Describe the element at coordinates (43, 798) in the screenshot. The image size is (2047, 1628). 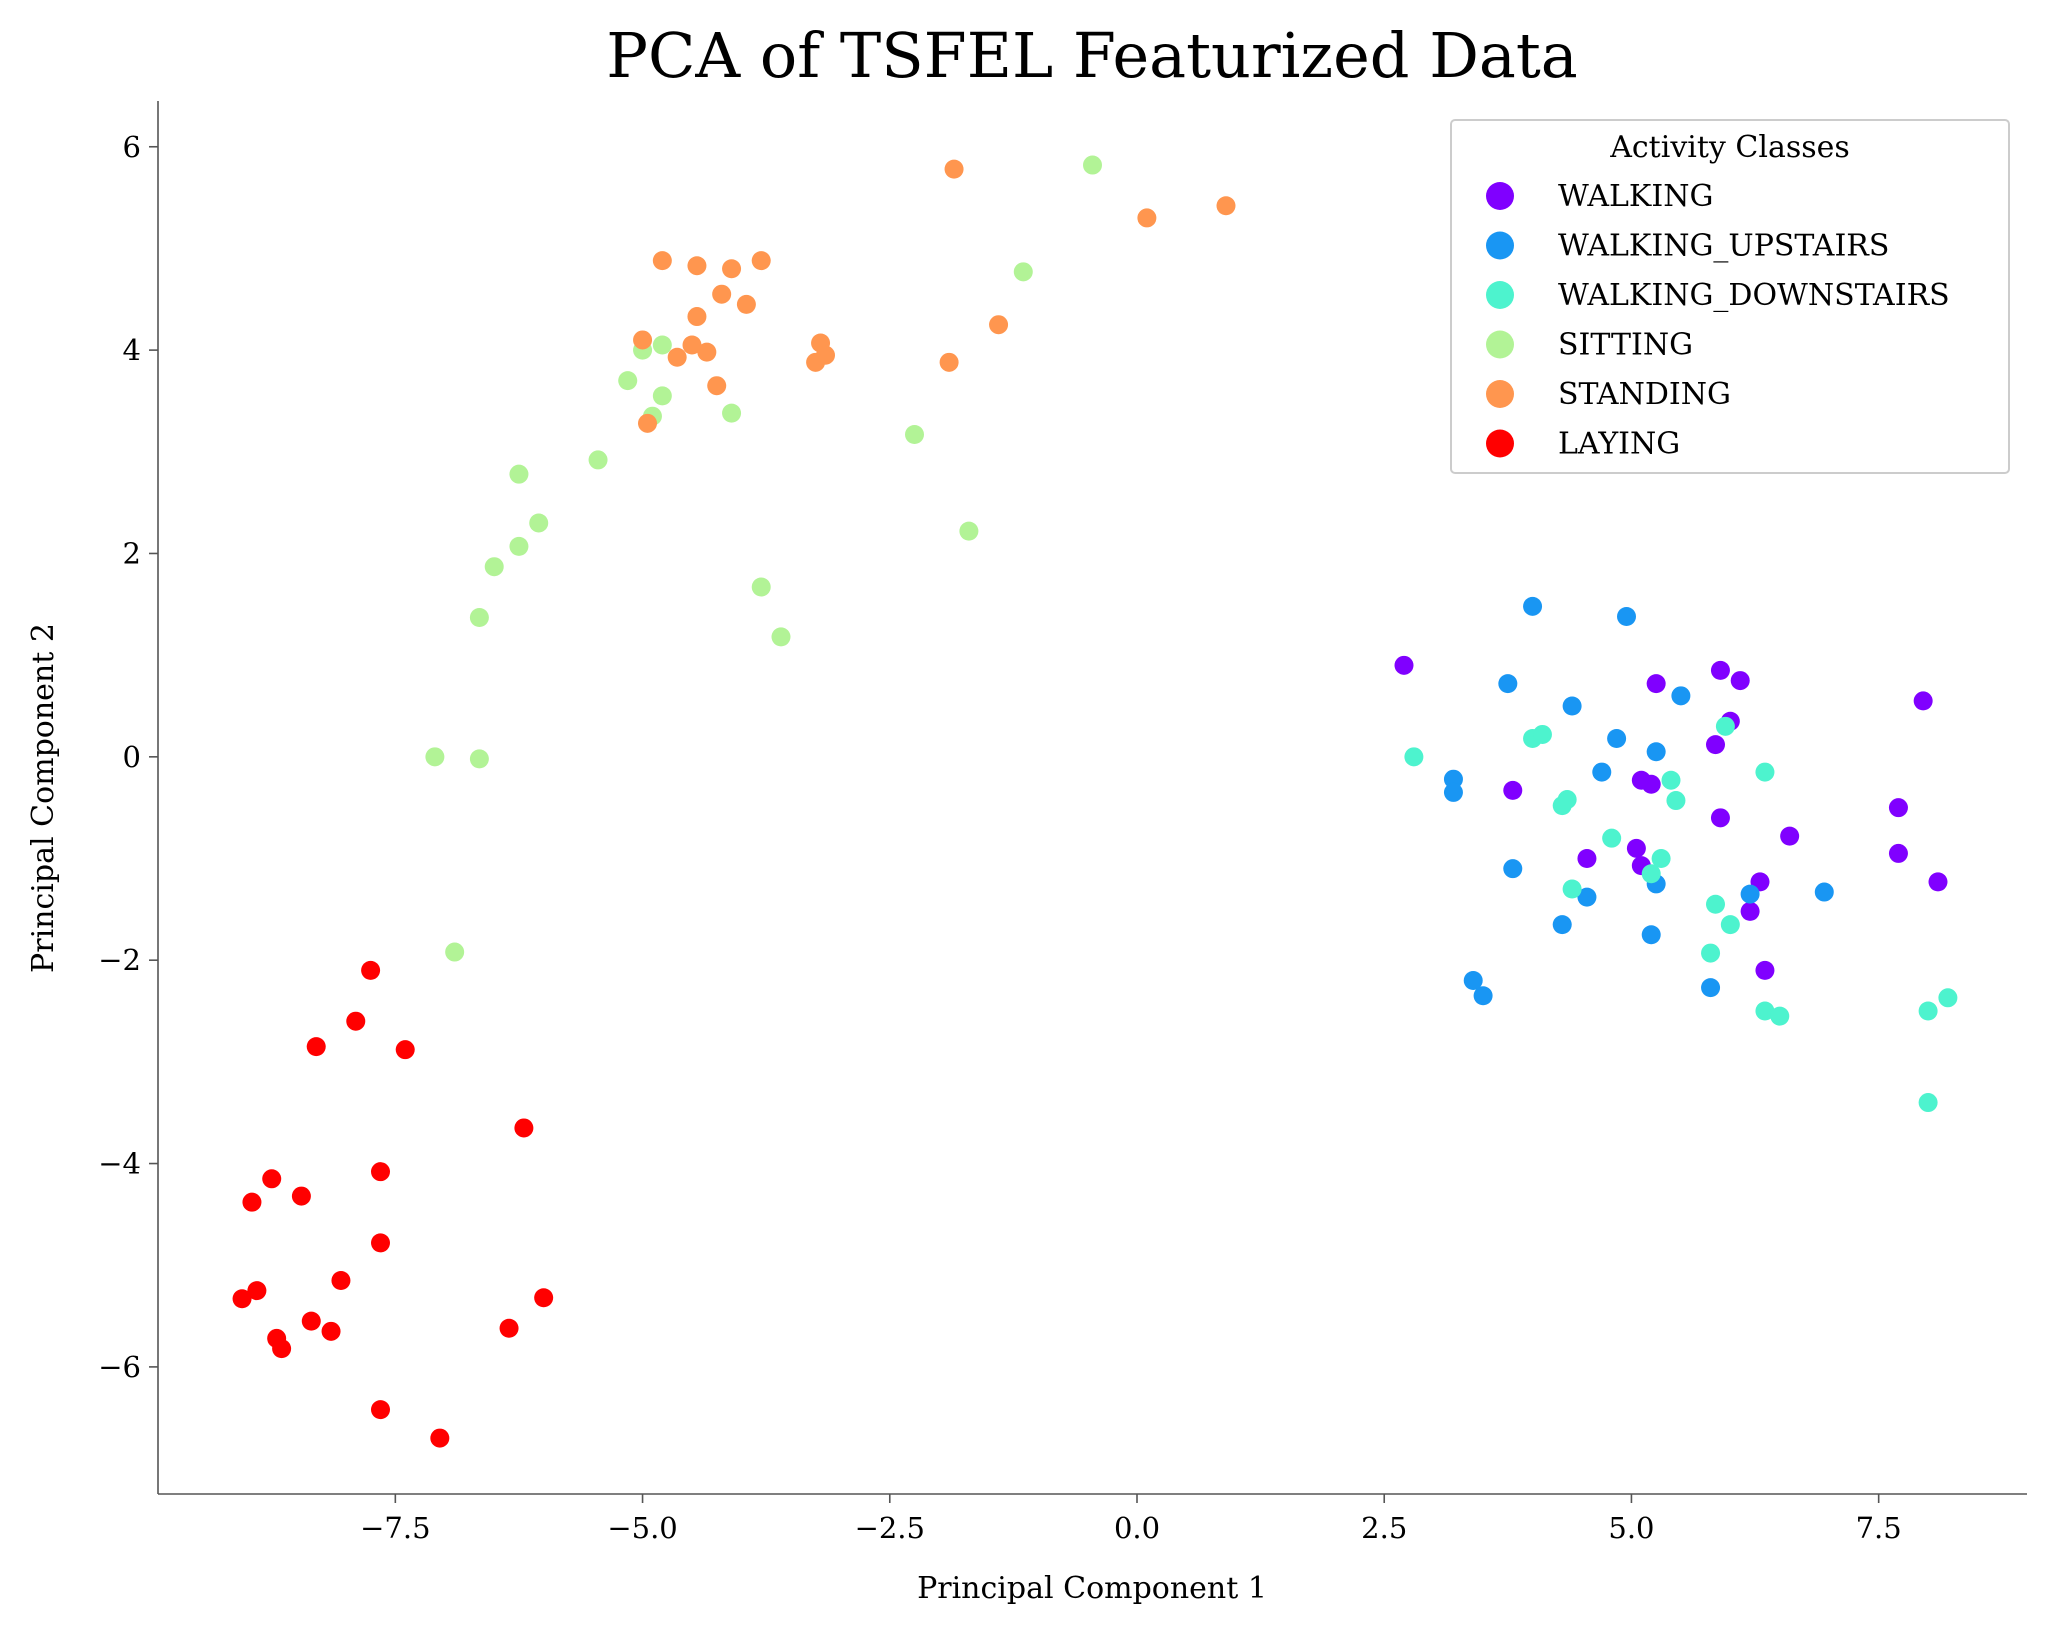
I see `y-axis-label: Principal Component 2` at that location.